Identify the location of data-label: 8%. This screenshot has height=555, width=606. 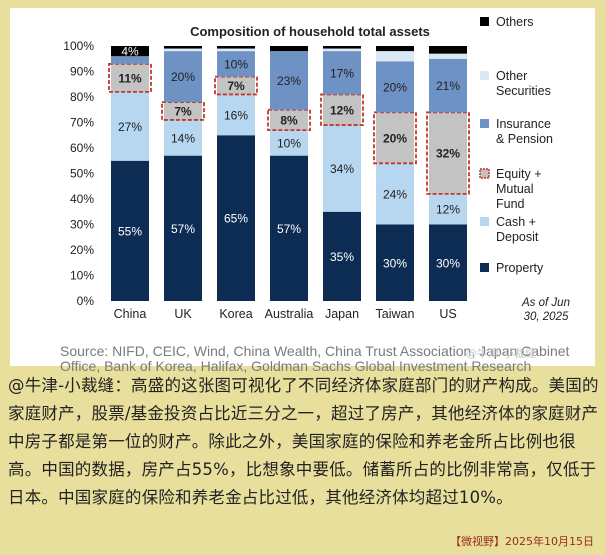
(289, 120).